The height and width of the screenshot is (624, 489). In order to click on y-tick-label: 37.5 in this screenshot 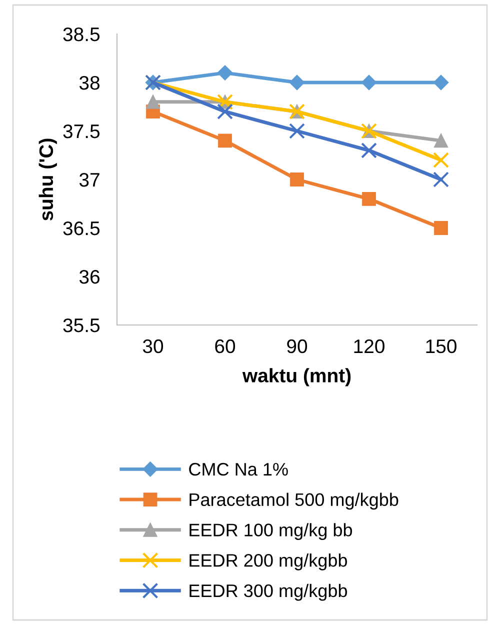, I will do `click(81, 131)`.